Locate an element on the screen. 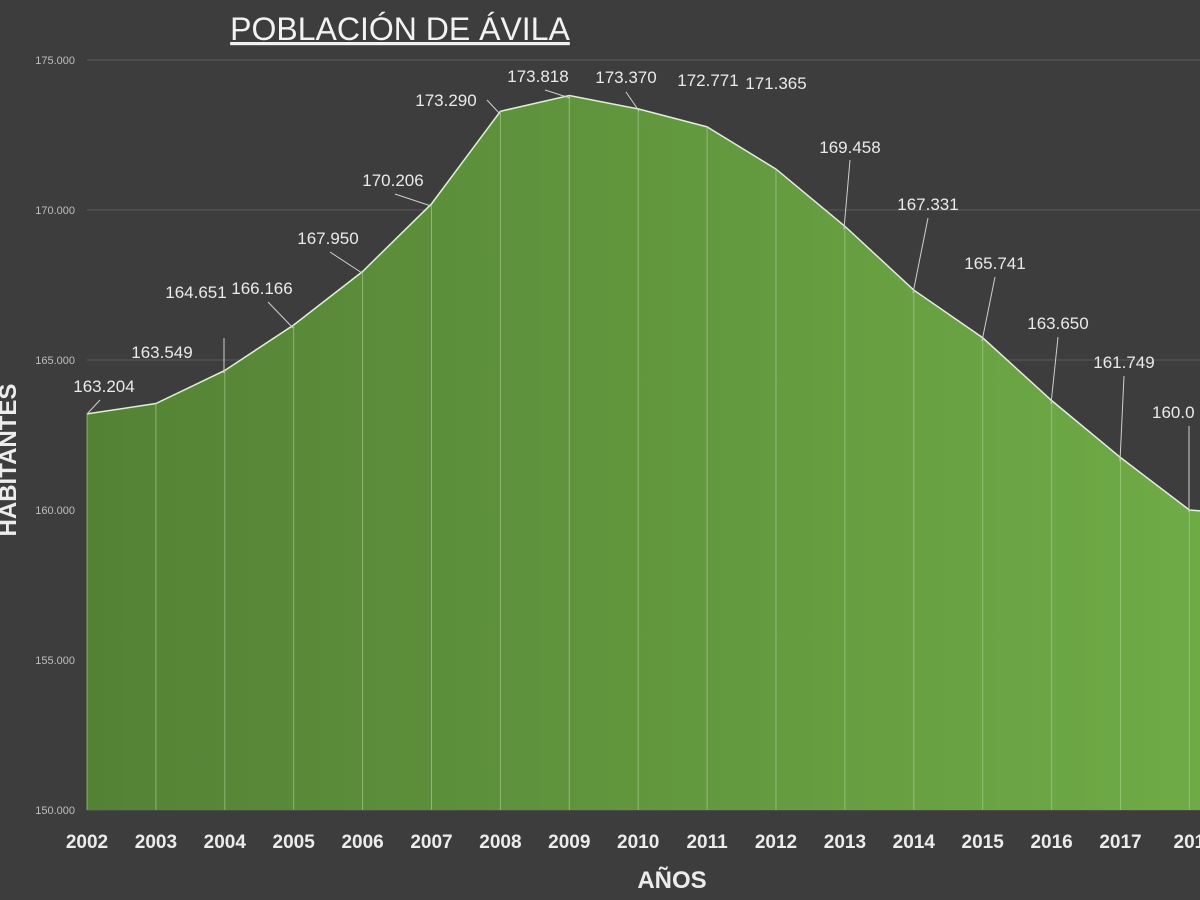  data-label: 164.651 is located at coordinates (195, 292).